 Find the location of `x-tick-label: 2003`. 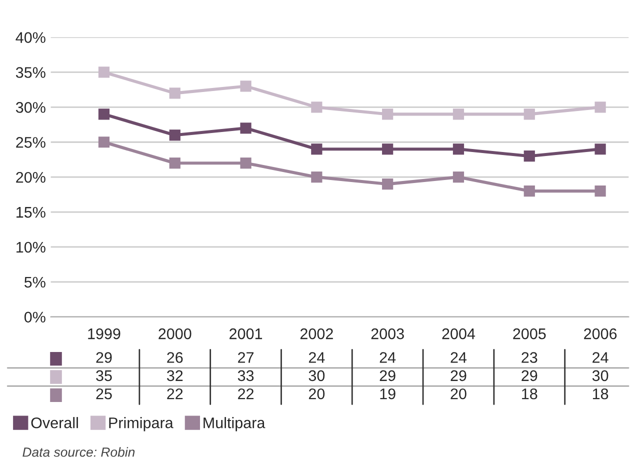

x-tick-label: 2003 is located at coordinates (387, 334).